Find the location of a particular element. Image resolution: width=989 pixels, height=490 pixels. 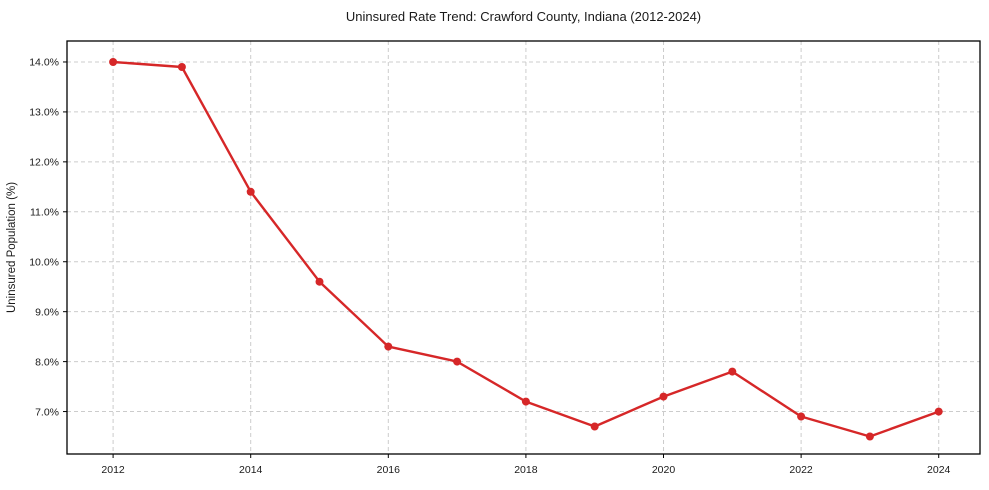

y-tick-label: 10.0% is located at coordinates (44, 262).